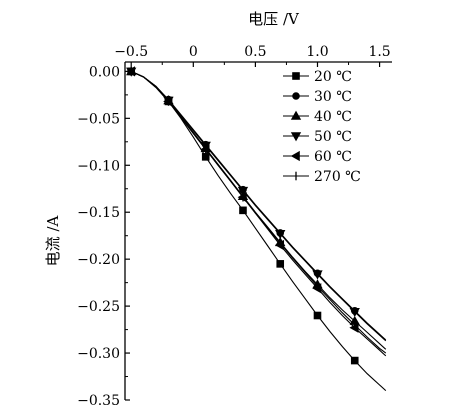  What do you see at coordinates (98, 307) in the screenshot?
I see `y-tick-label: −0.25` at bounding box center [98, 307].